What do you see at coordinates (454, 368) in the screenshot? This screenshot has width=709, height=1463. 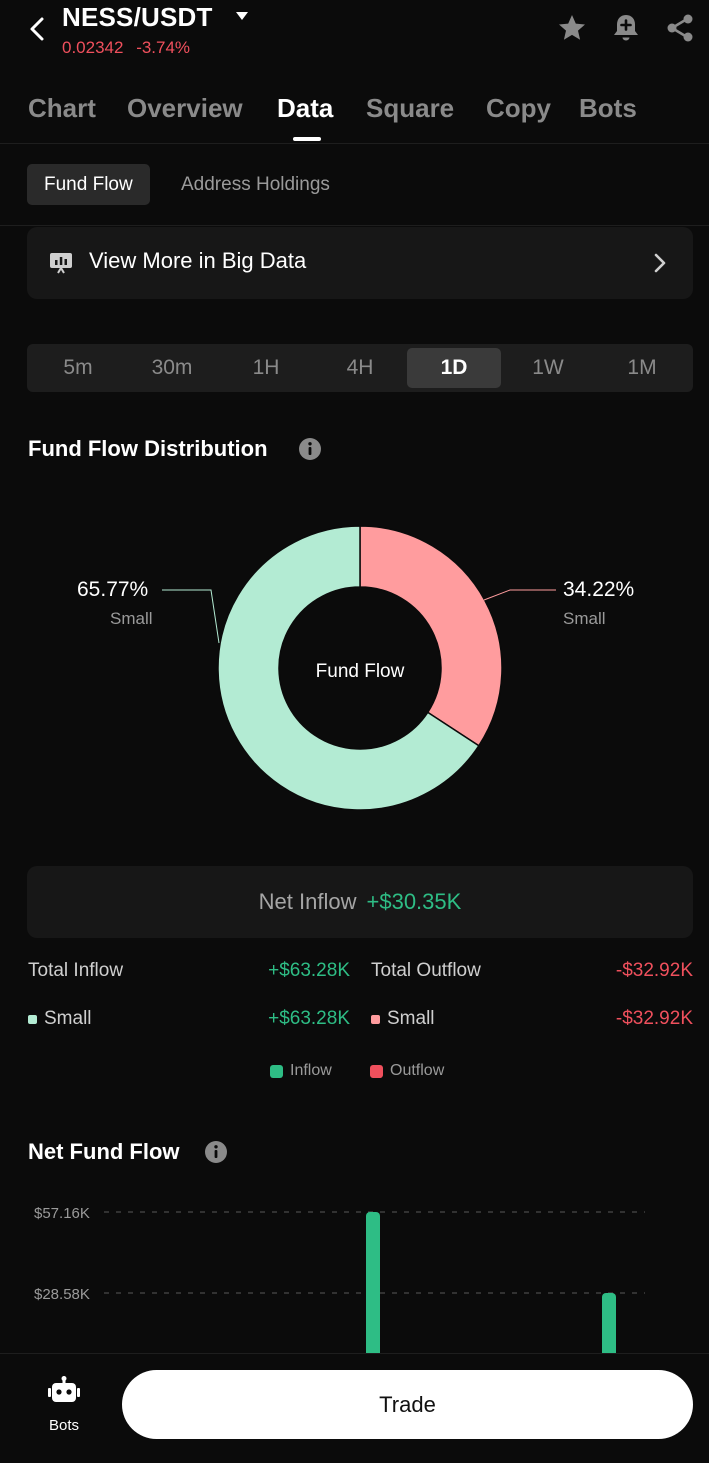 I see `timeframe-1d: 1D` at bounding box center [454, 368].